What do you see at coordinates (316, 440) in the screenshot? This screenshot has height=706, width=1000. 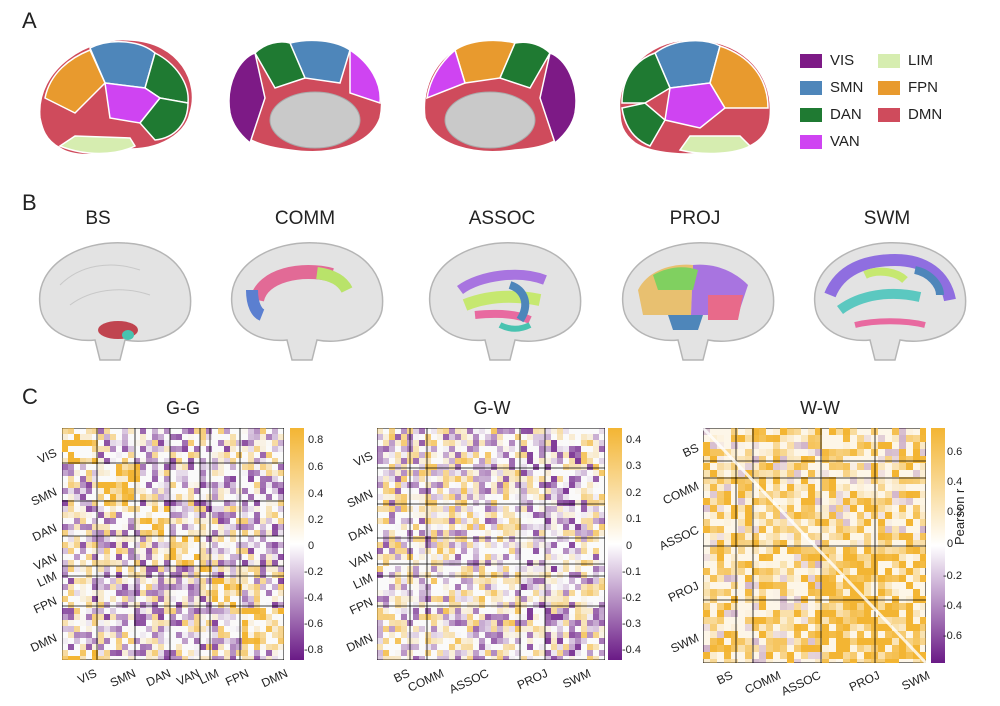 I see `cb-tick: 0.8` at bounding box center [316, 440].